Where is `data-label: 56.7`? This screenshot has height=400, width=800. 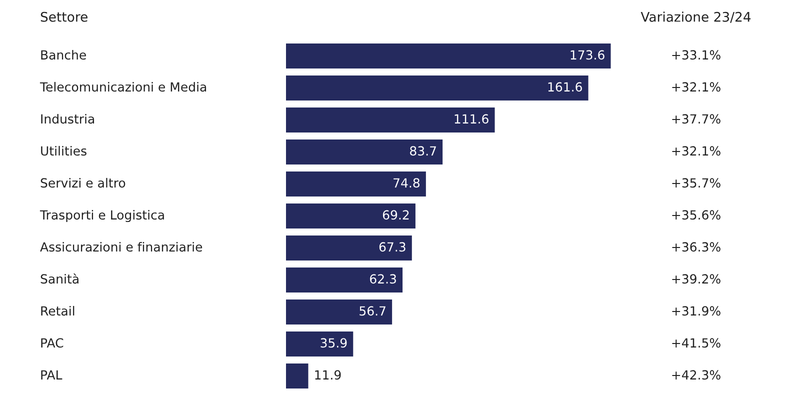 data-label: 56.7 is located at coordinates (373, 311).